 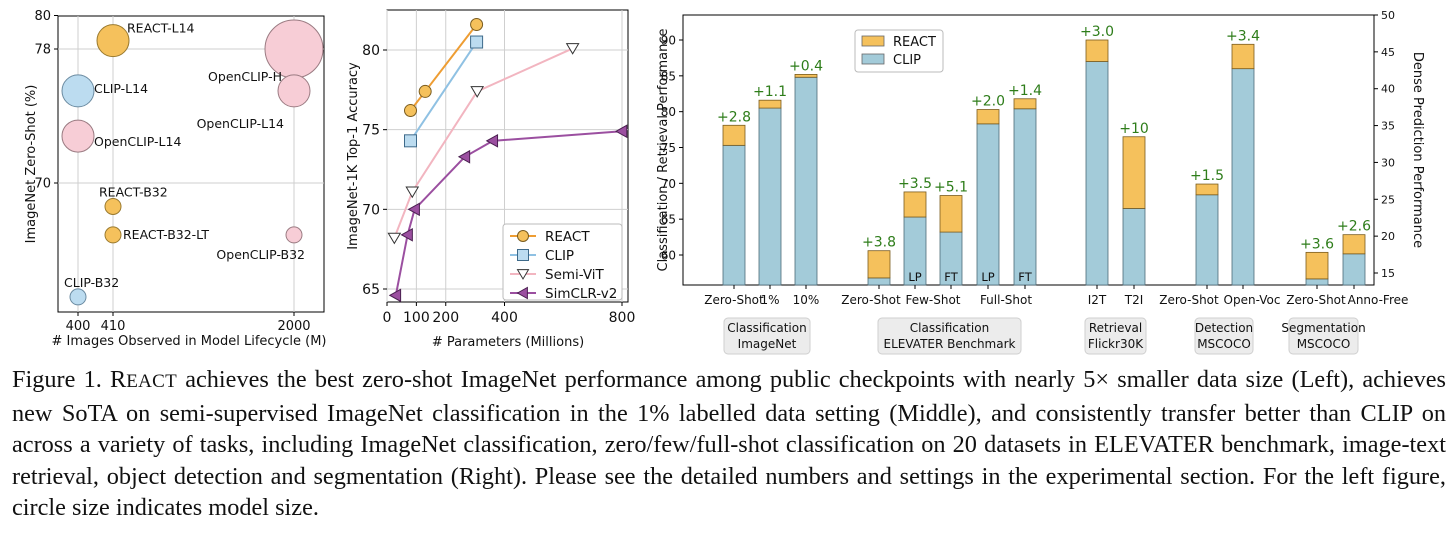 What do you see at coordinates (189, 341) in the screenshot?
I see `x-axis-label: # Images Observed in Model Lifecycle (M)` at bounding box center [189, 341].